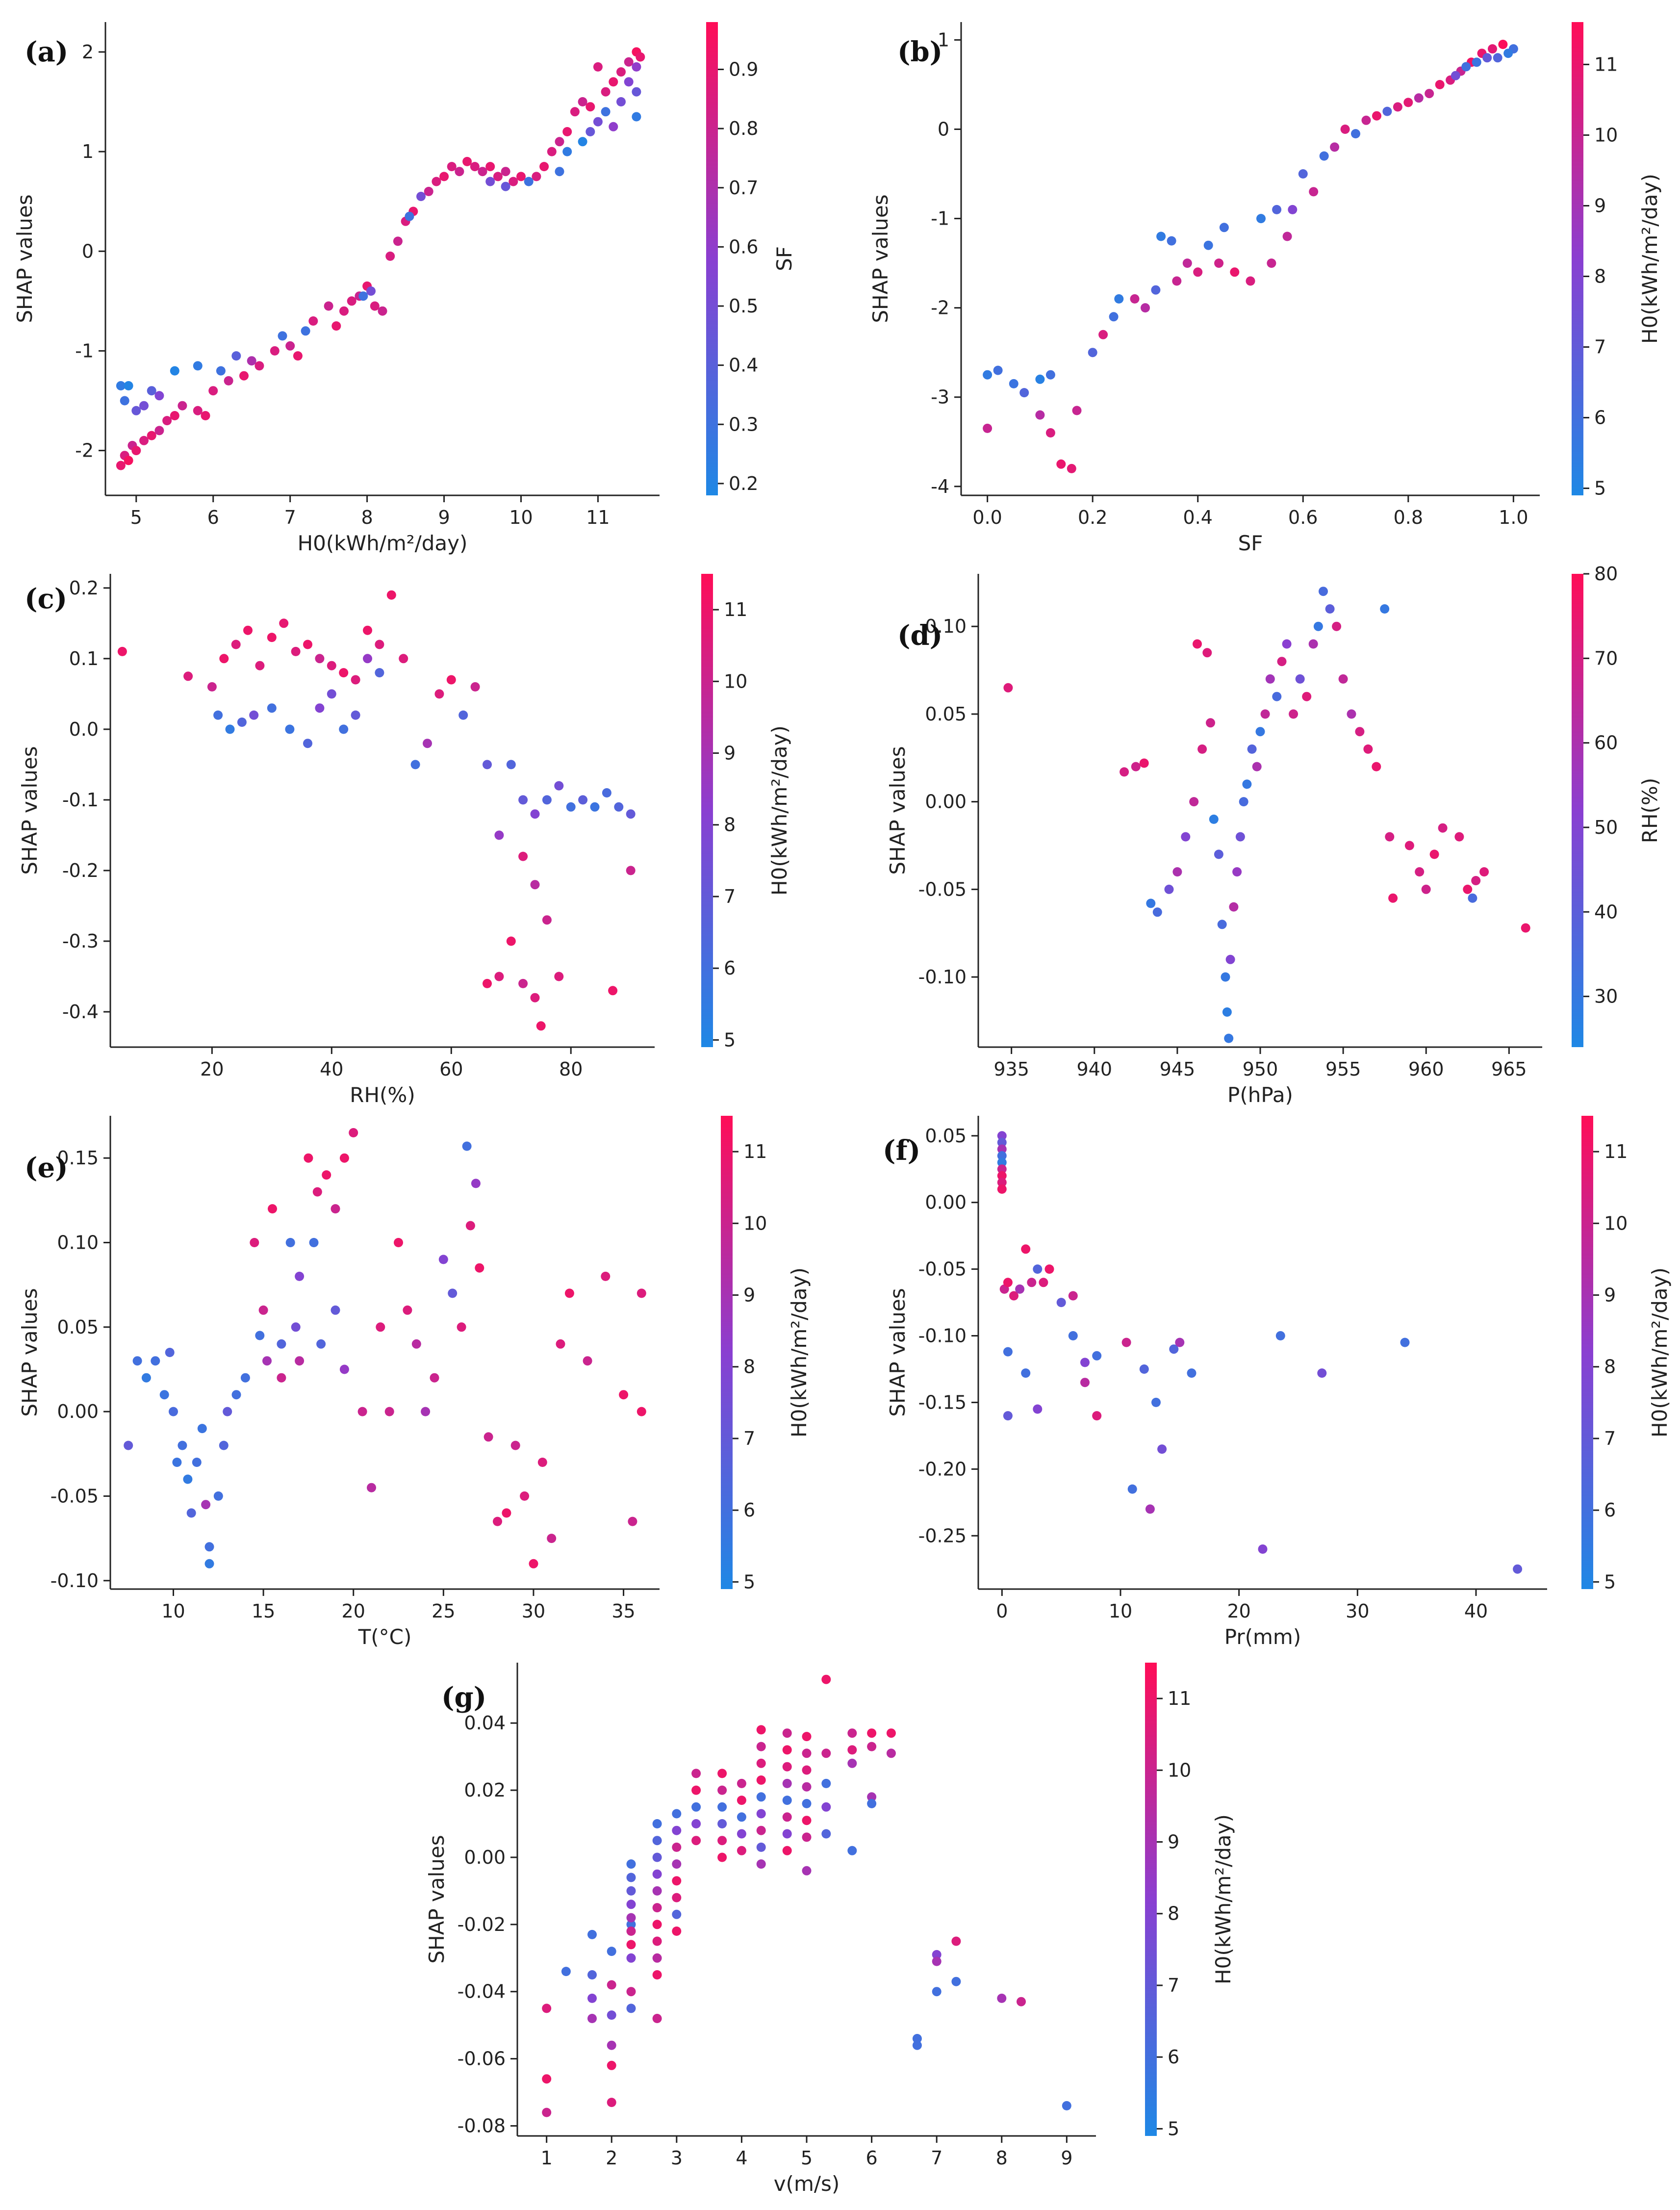 This screenshot has width=1680, height=2210. What do you see at coordinates (1179, 1698) in the screenshot?
I see `colorbar-tick-label: 11` at bounding box center [1179, 1698].